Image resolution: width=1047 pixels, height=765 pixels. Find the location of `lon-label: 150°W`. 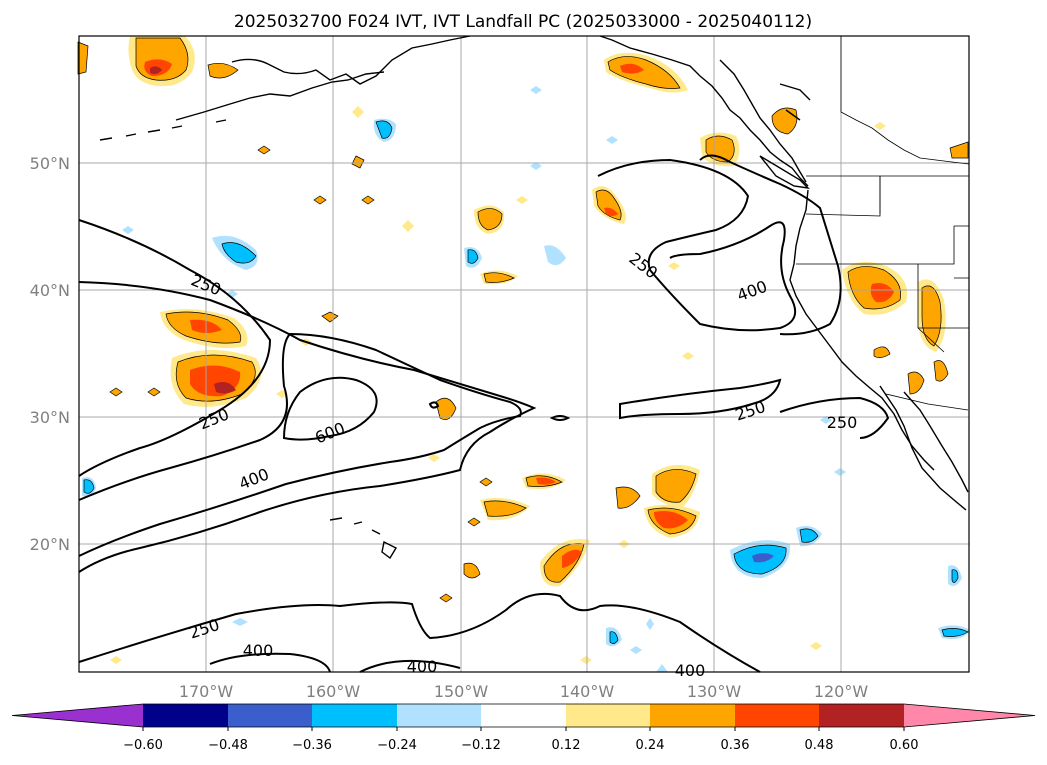

lon-label: 150°W is located at coordinates (461, 691).